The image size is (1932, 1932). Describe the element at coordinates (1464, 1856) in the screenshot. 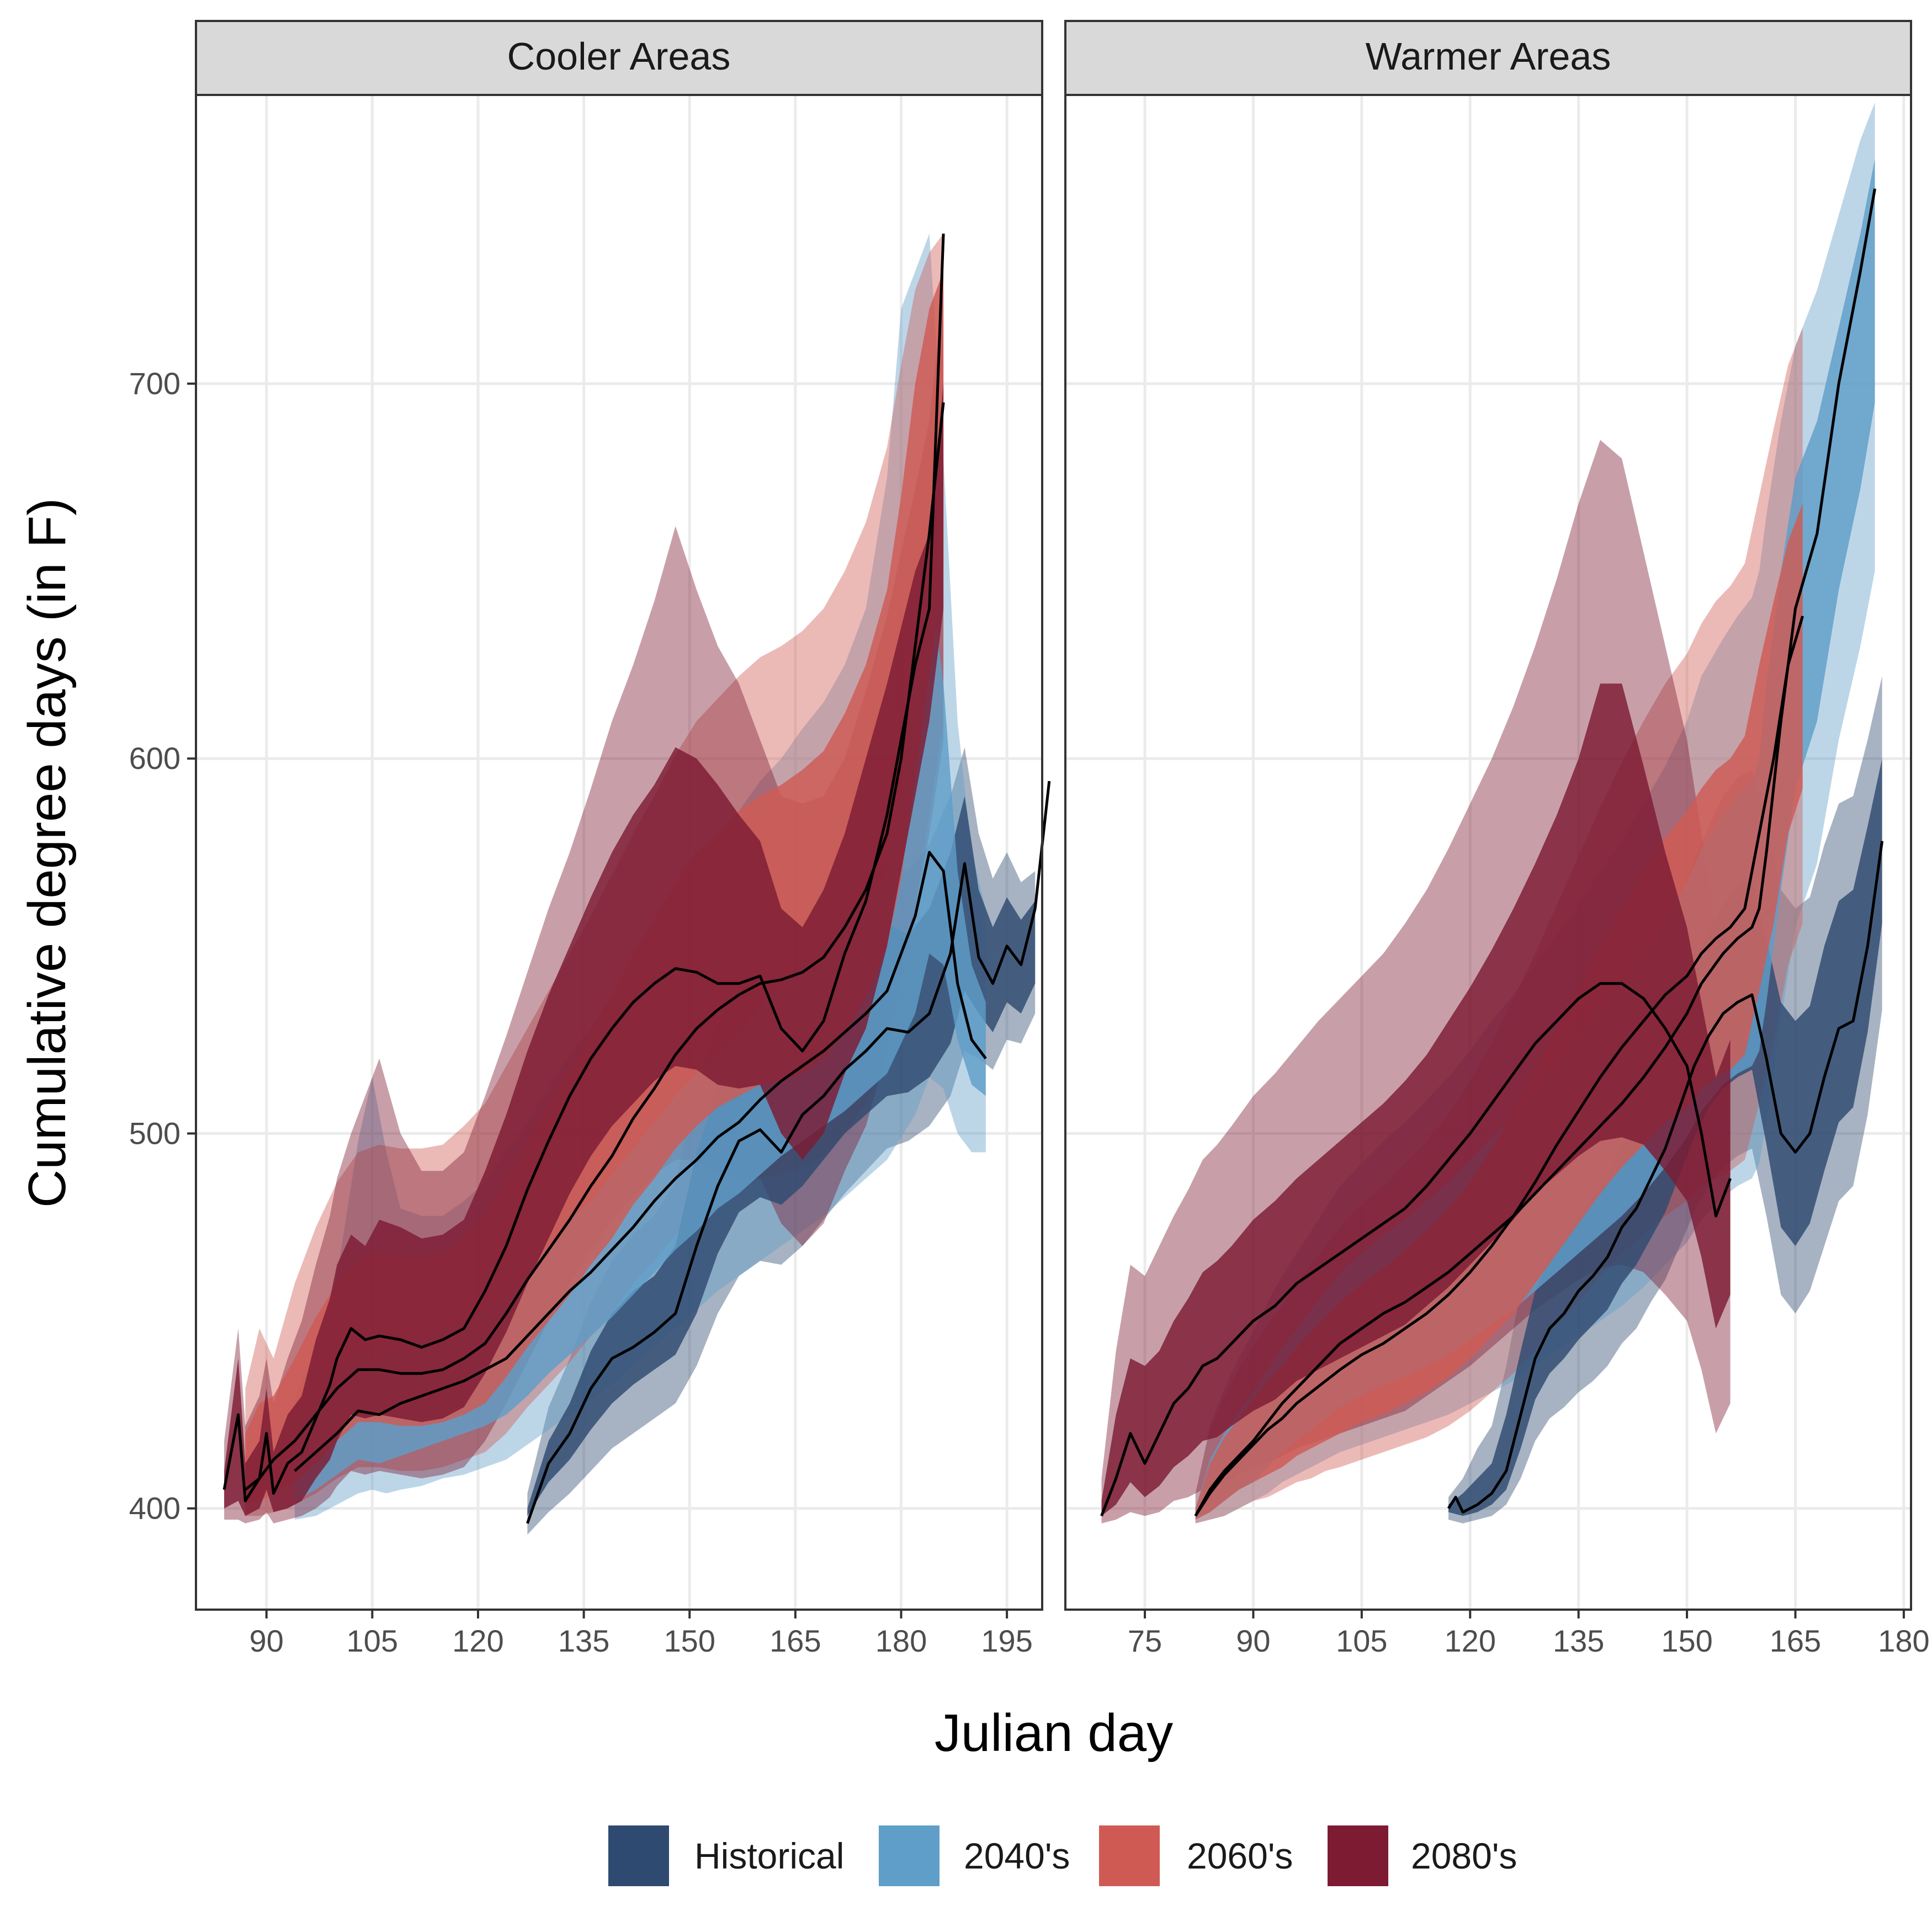

I see `legend-label-y2080: 2080's` at that location.